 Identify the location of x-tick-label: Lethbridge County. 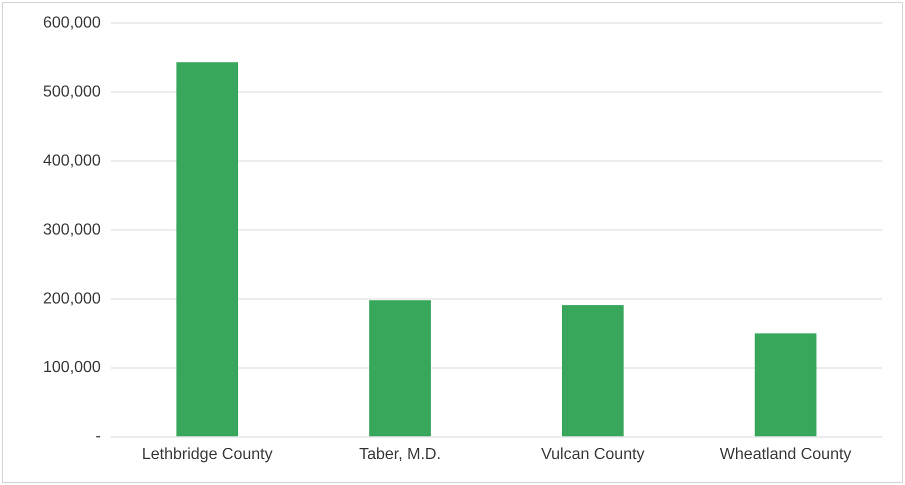
(207, 454).